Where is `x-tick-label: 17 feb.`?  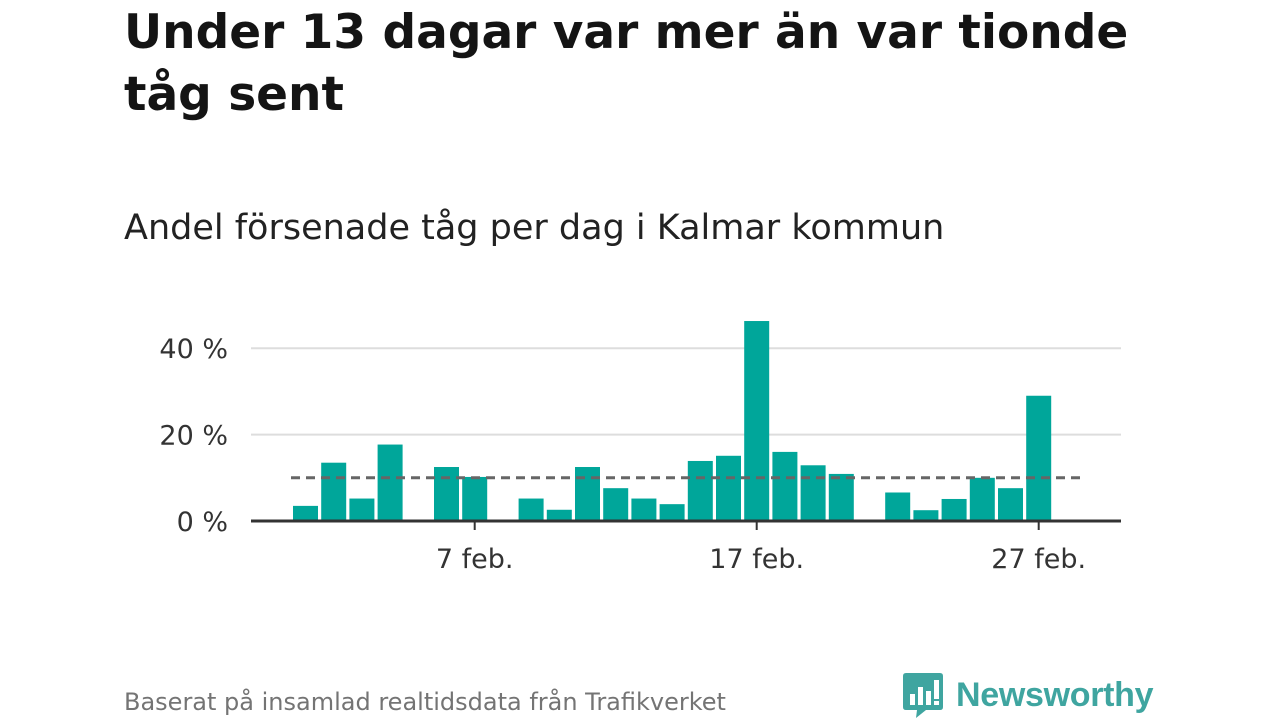 x-tick-label: 17 feb. is located at coordinates (756, 559).